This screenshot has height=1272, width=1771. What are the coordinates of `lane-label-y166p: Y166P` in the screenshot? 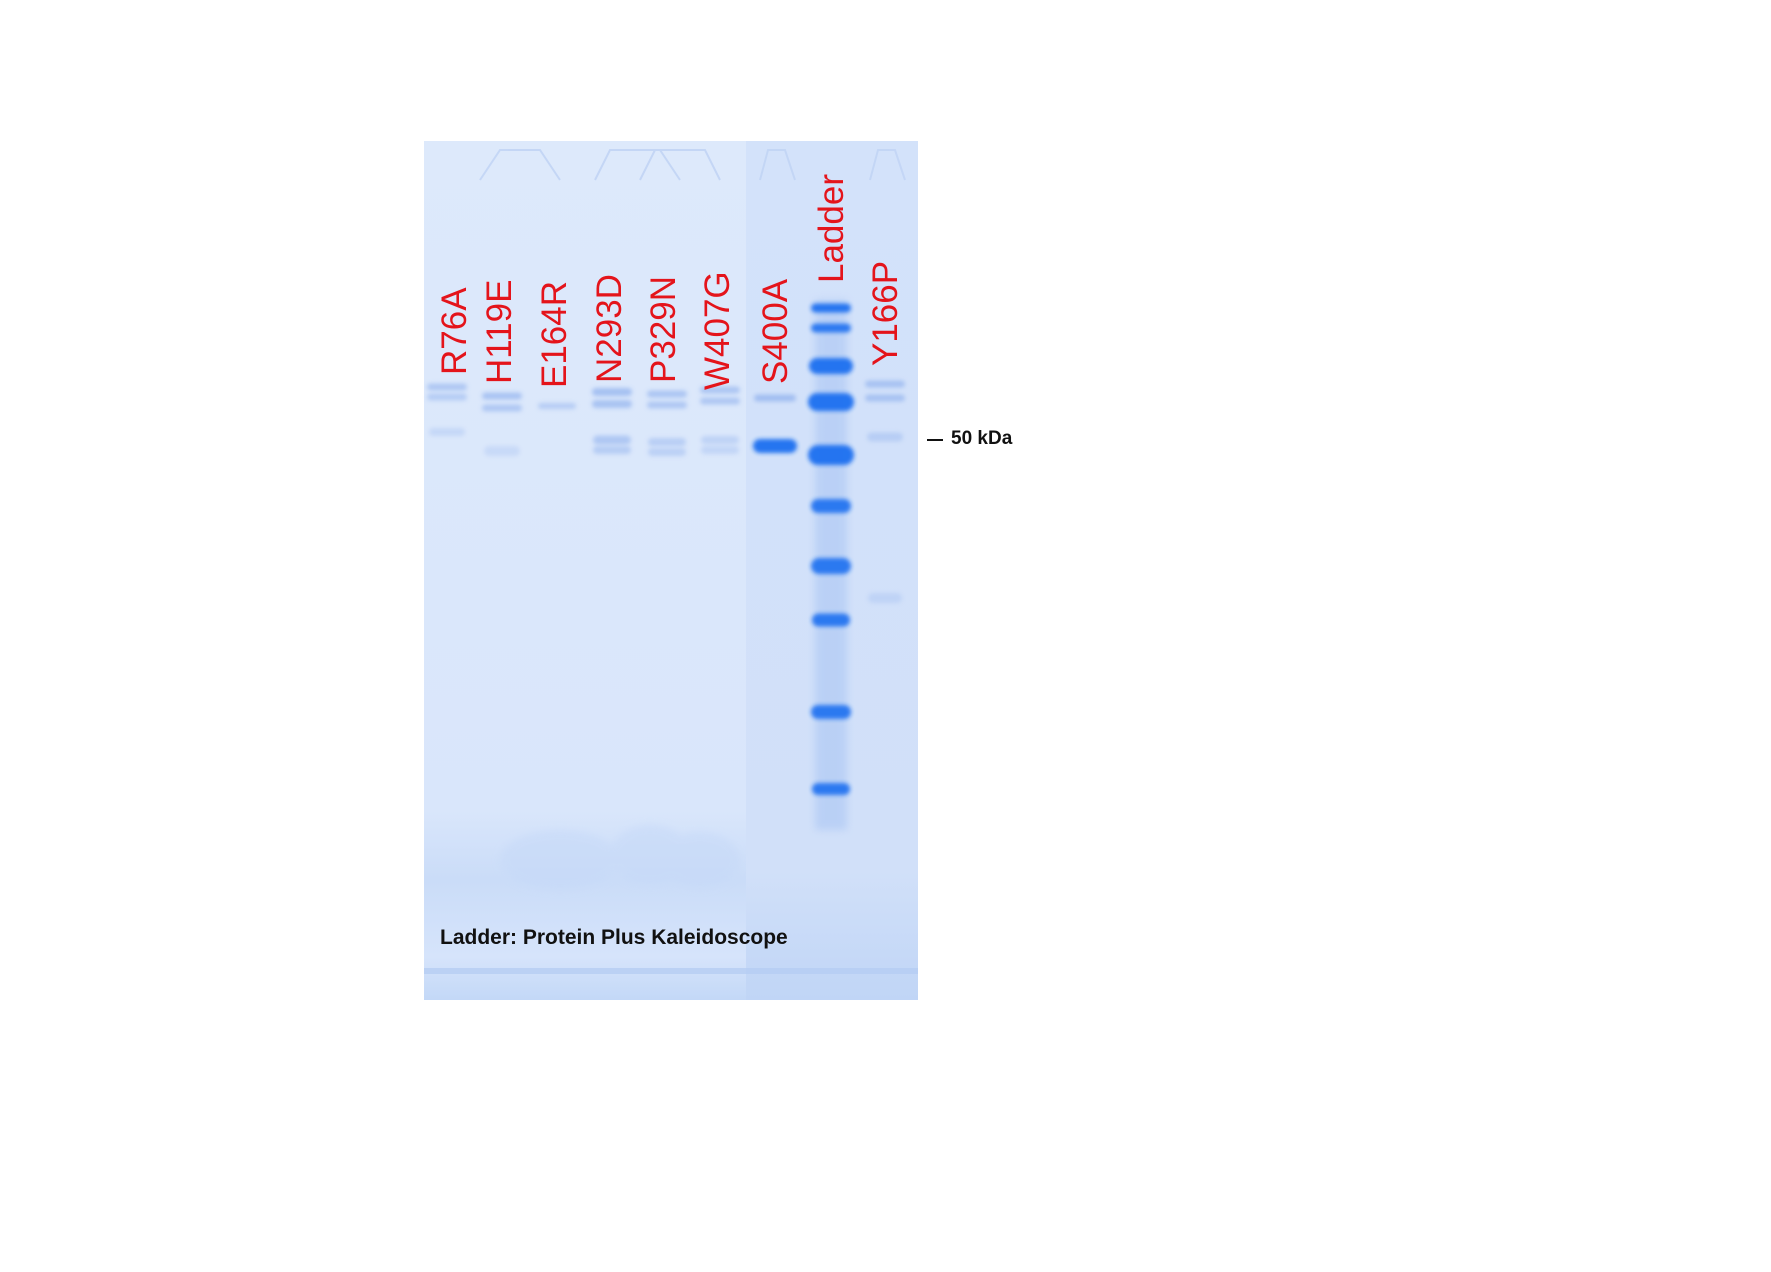 It's located at (885, 313).